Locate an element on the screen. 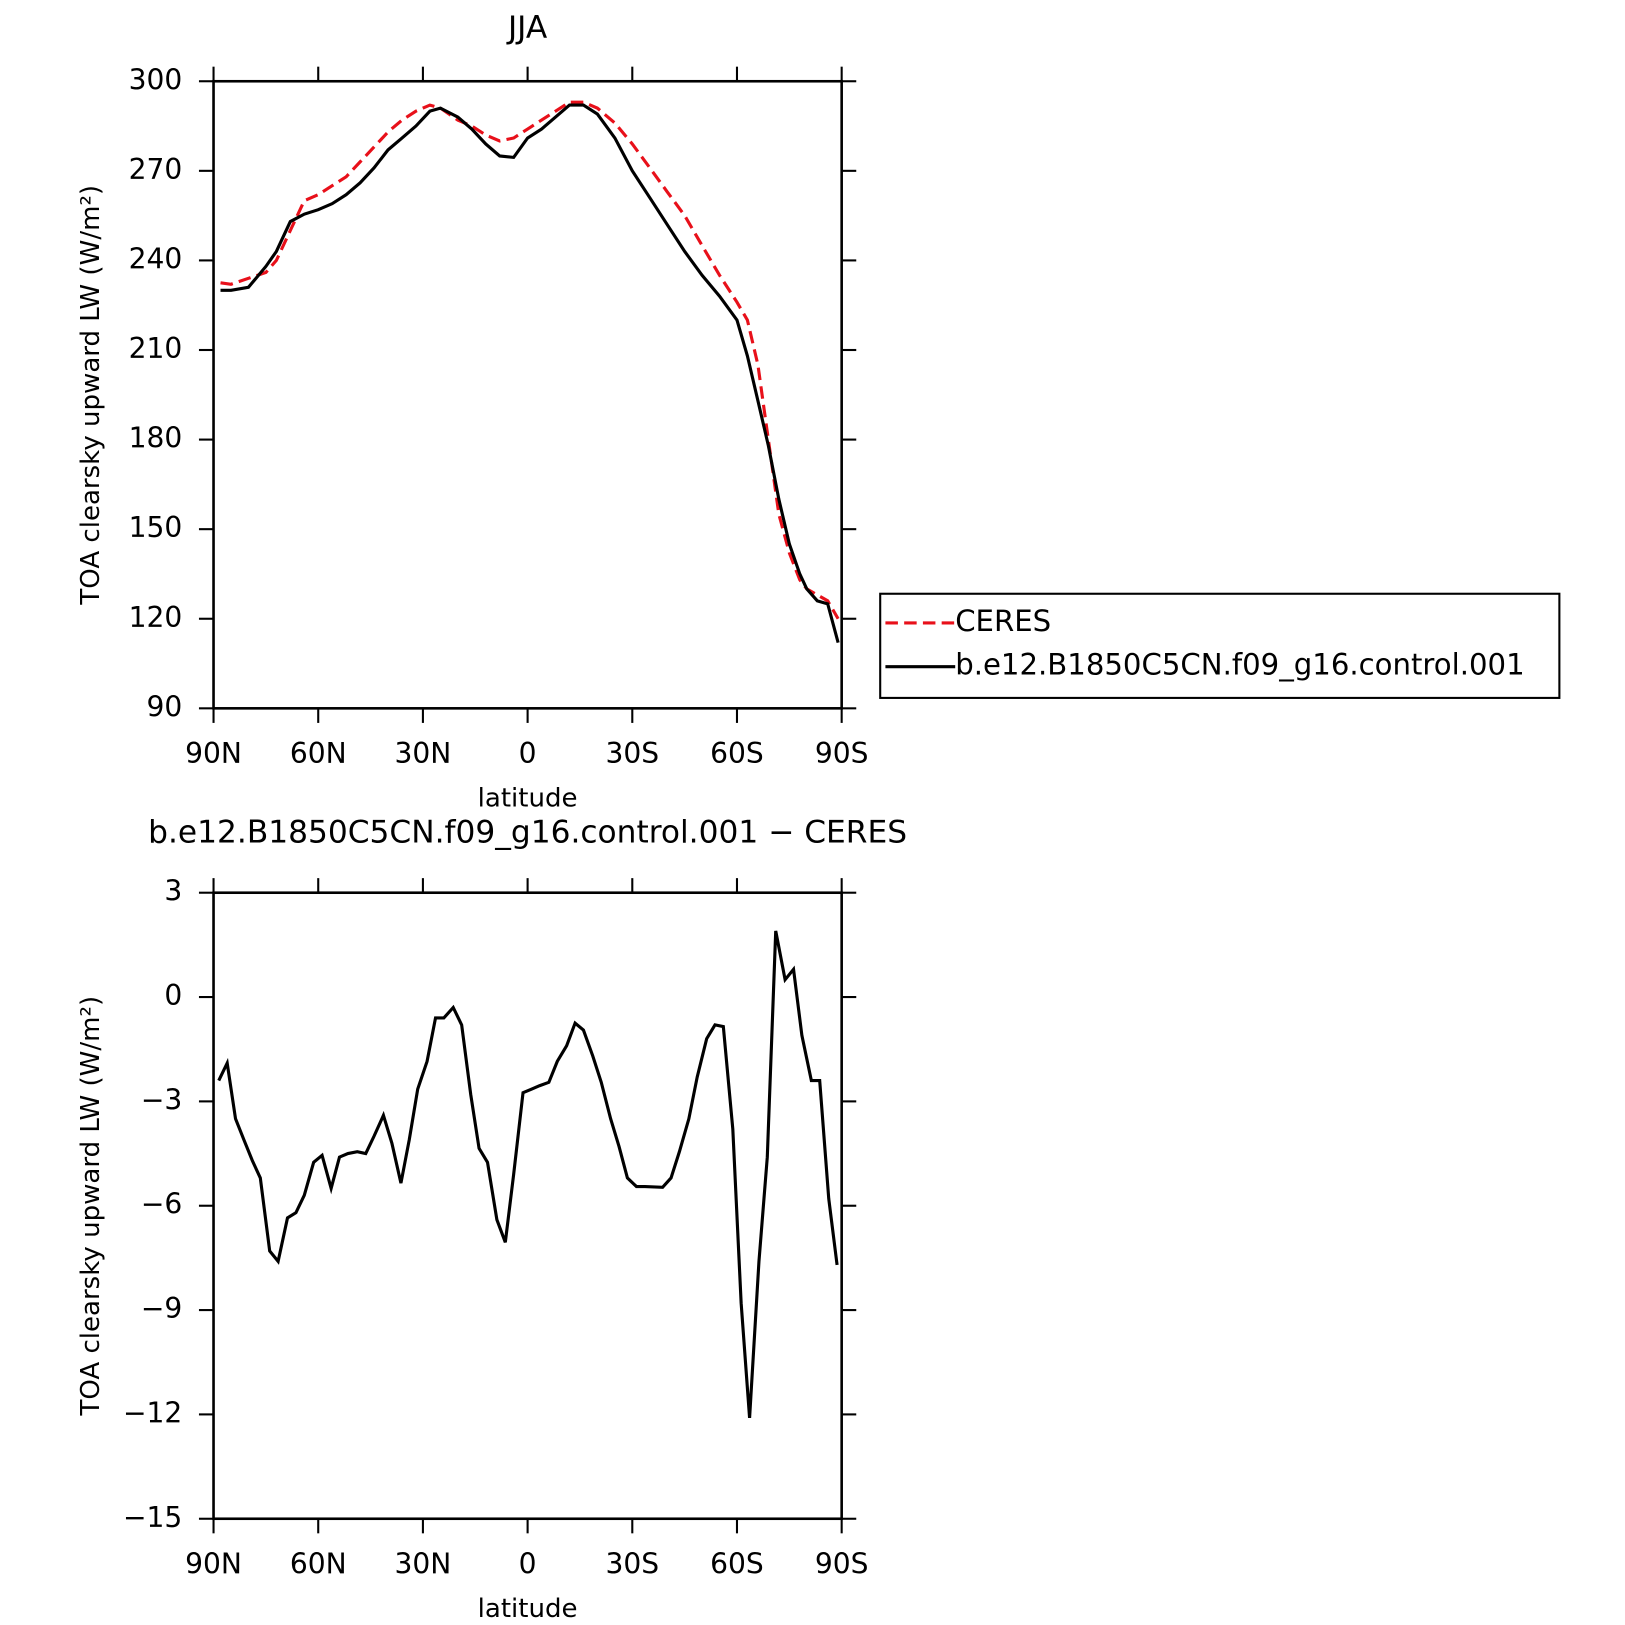 This screenshot has width=1625, height=1625. legend-box is located at coordinates (1220, 645).